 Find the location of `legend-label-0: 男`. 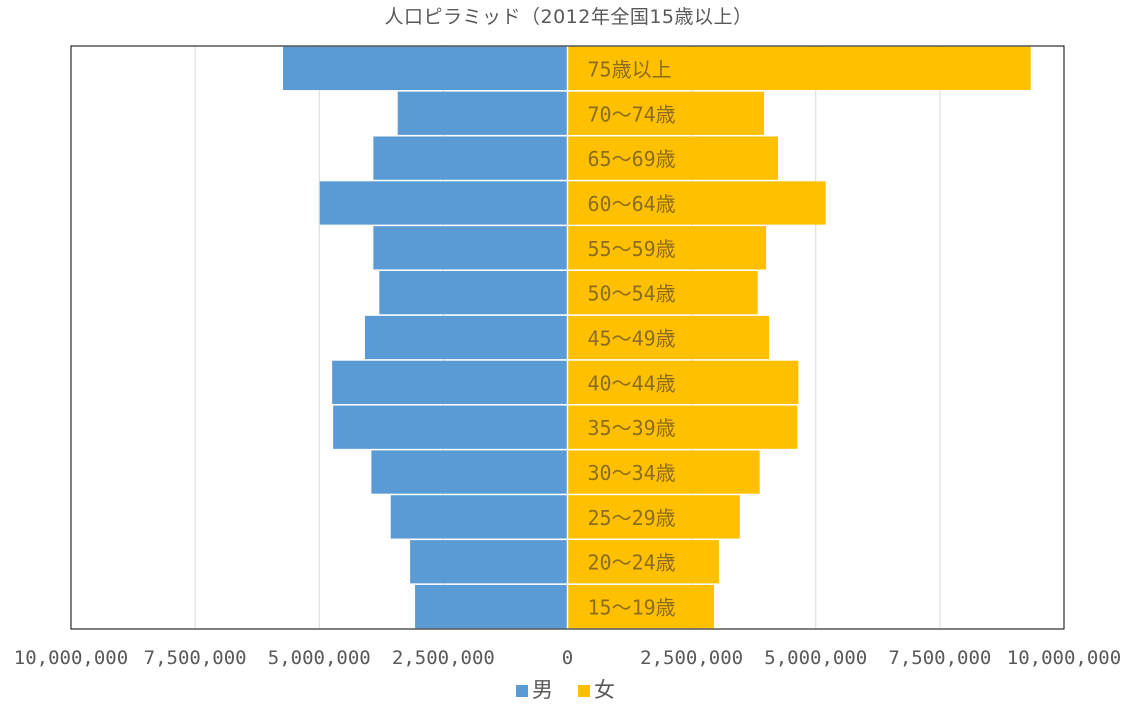

legend-label-0: 男 is located at coordinates (542, 690).